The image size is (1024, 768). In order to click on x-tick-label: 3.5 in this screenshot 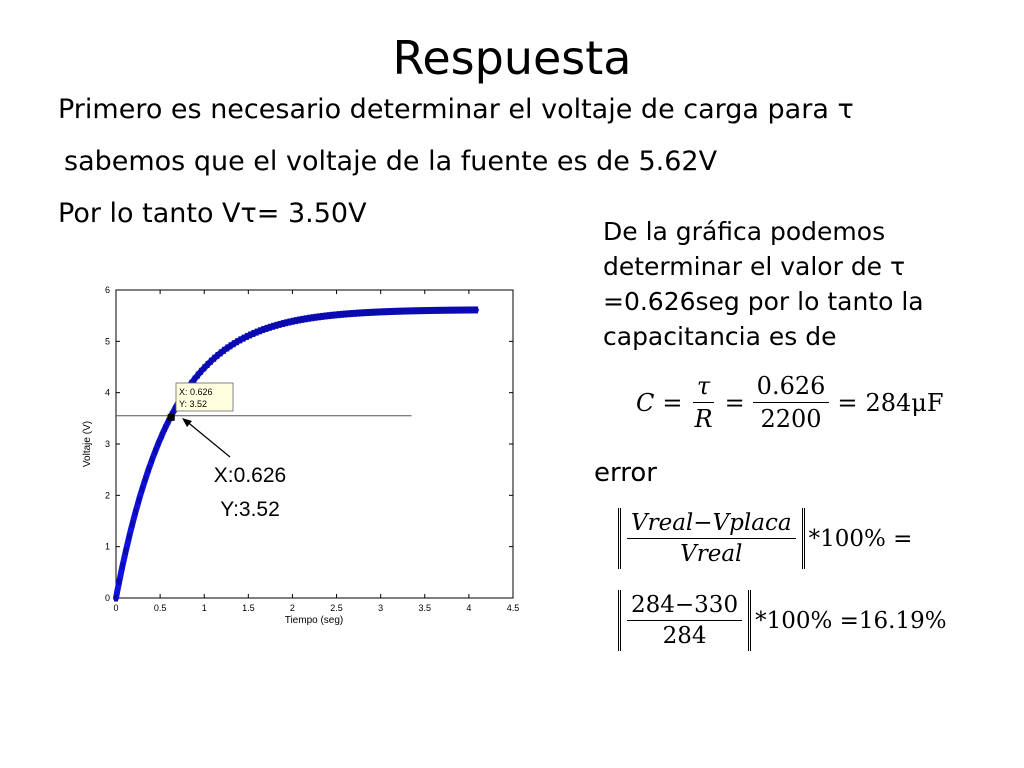, I will do `click(425, 608)`.